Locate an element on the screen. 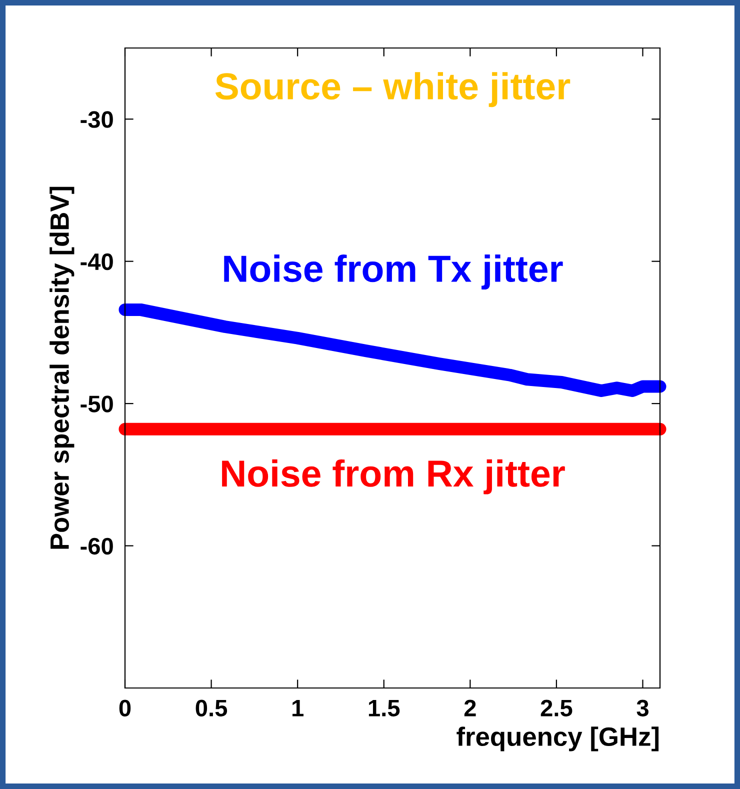 This screenshot has width=740, height=789. x-tick-label: 1.5 is located at coordinates (384, 708).